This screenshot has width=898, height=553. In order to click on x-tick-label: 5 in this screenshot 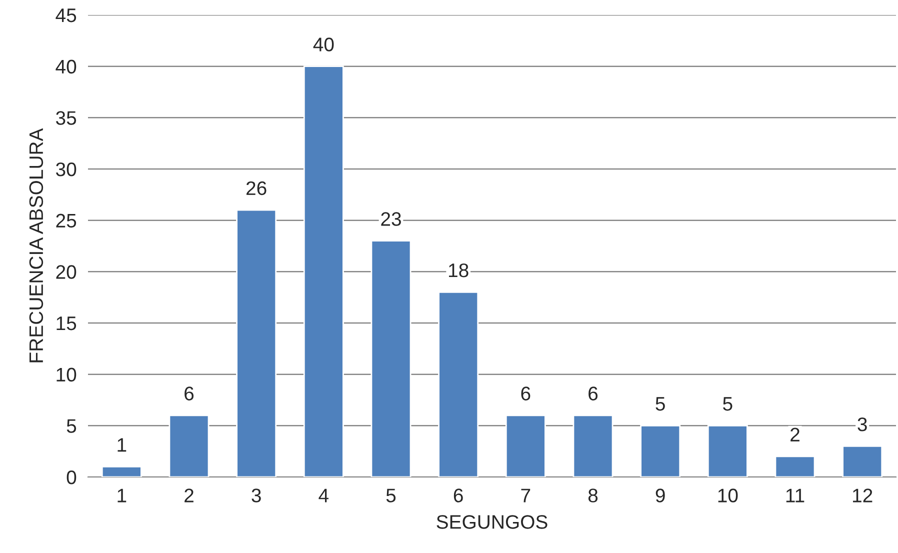, I will do `click(391, 495)`.